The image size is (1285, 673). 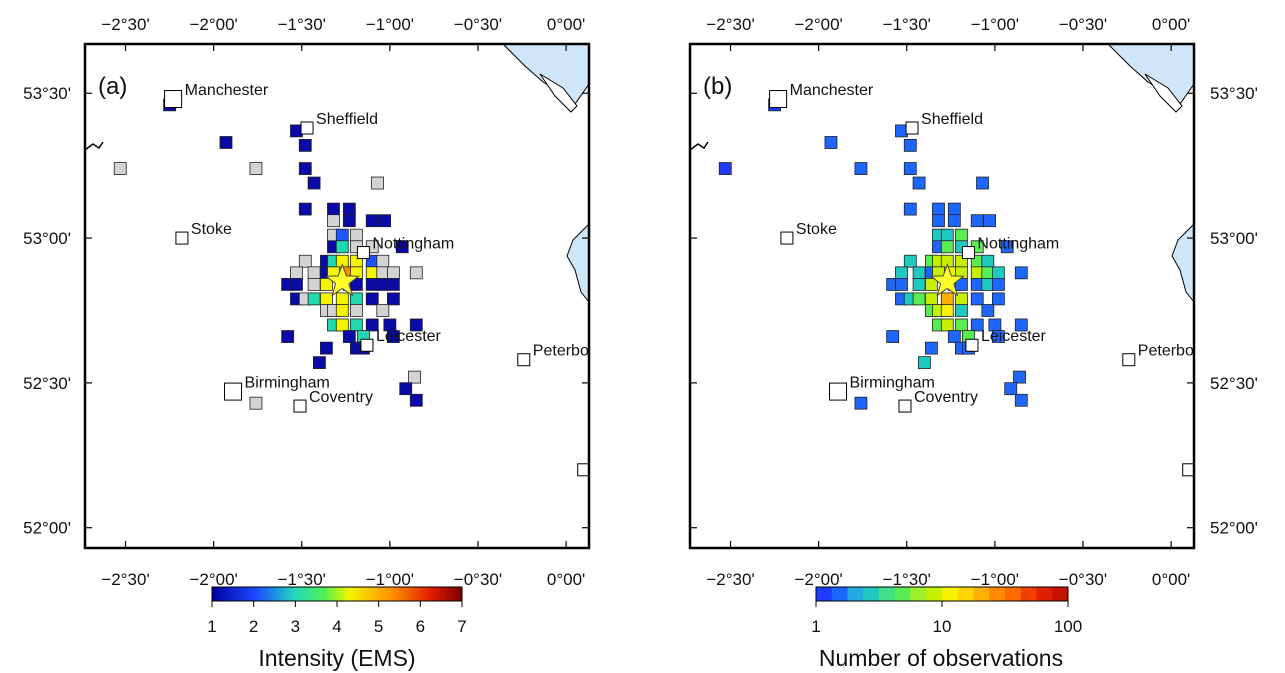 I want to click on colorbar-b-label: Number of observations, so click(x=941, y=658).